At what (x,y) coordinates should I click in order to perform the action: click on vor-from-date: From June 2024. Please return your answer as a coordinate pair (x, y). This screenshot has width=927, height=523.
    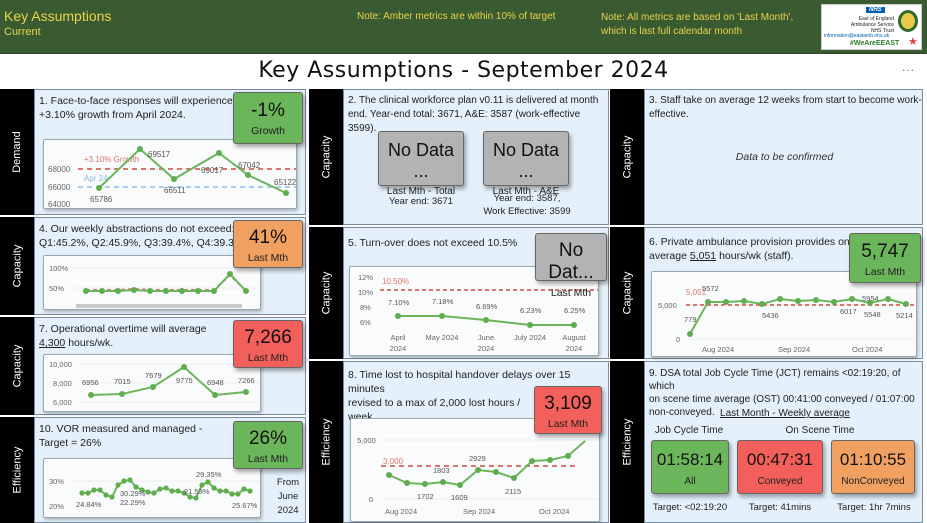
    Looking at the image, I should click on (288, 496).